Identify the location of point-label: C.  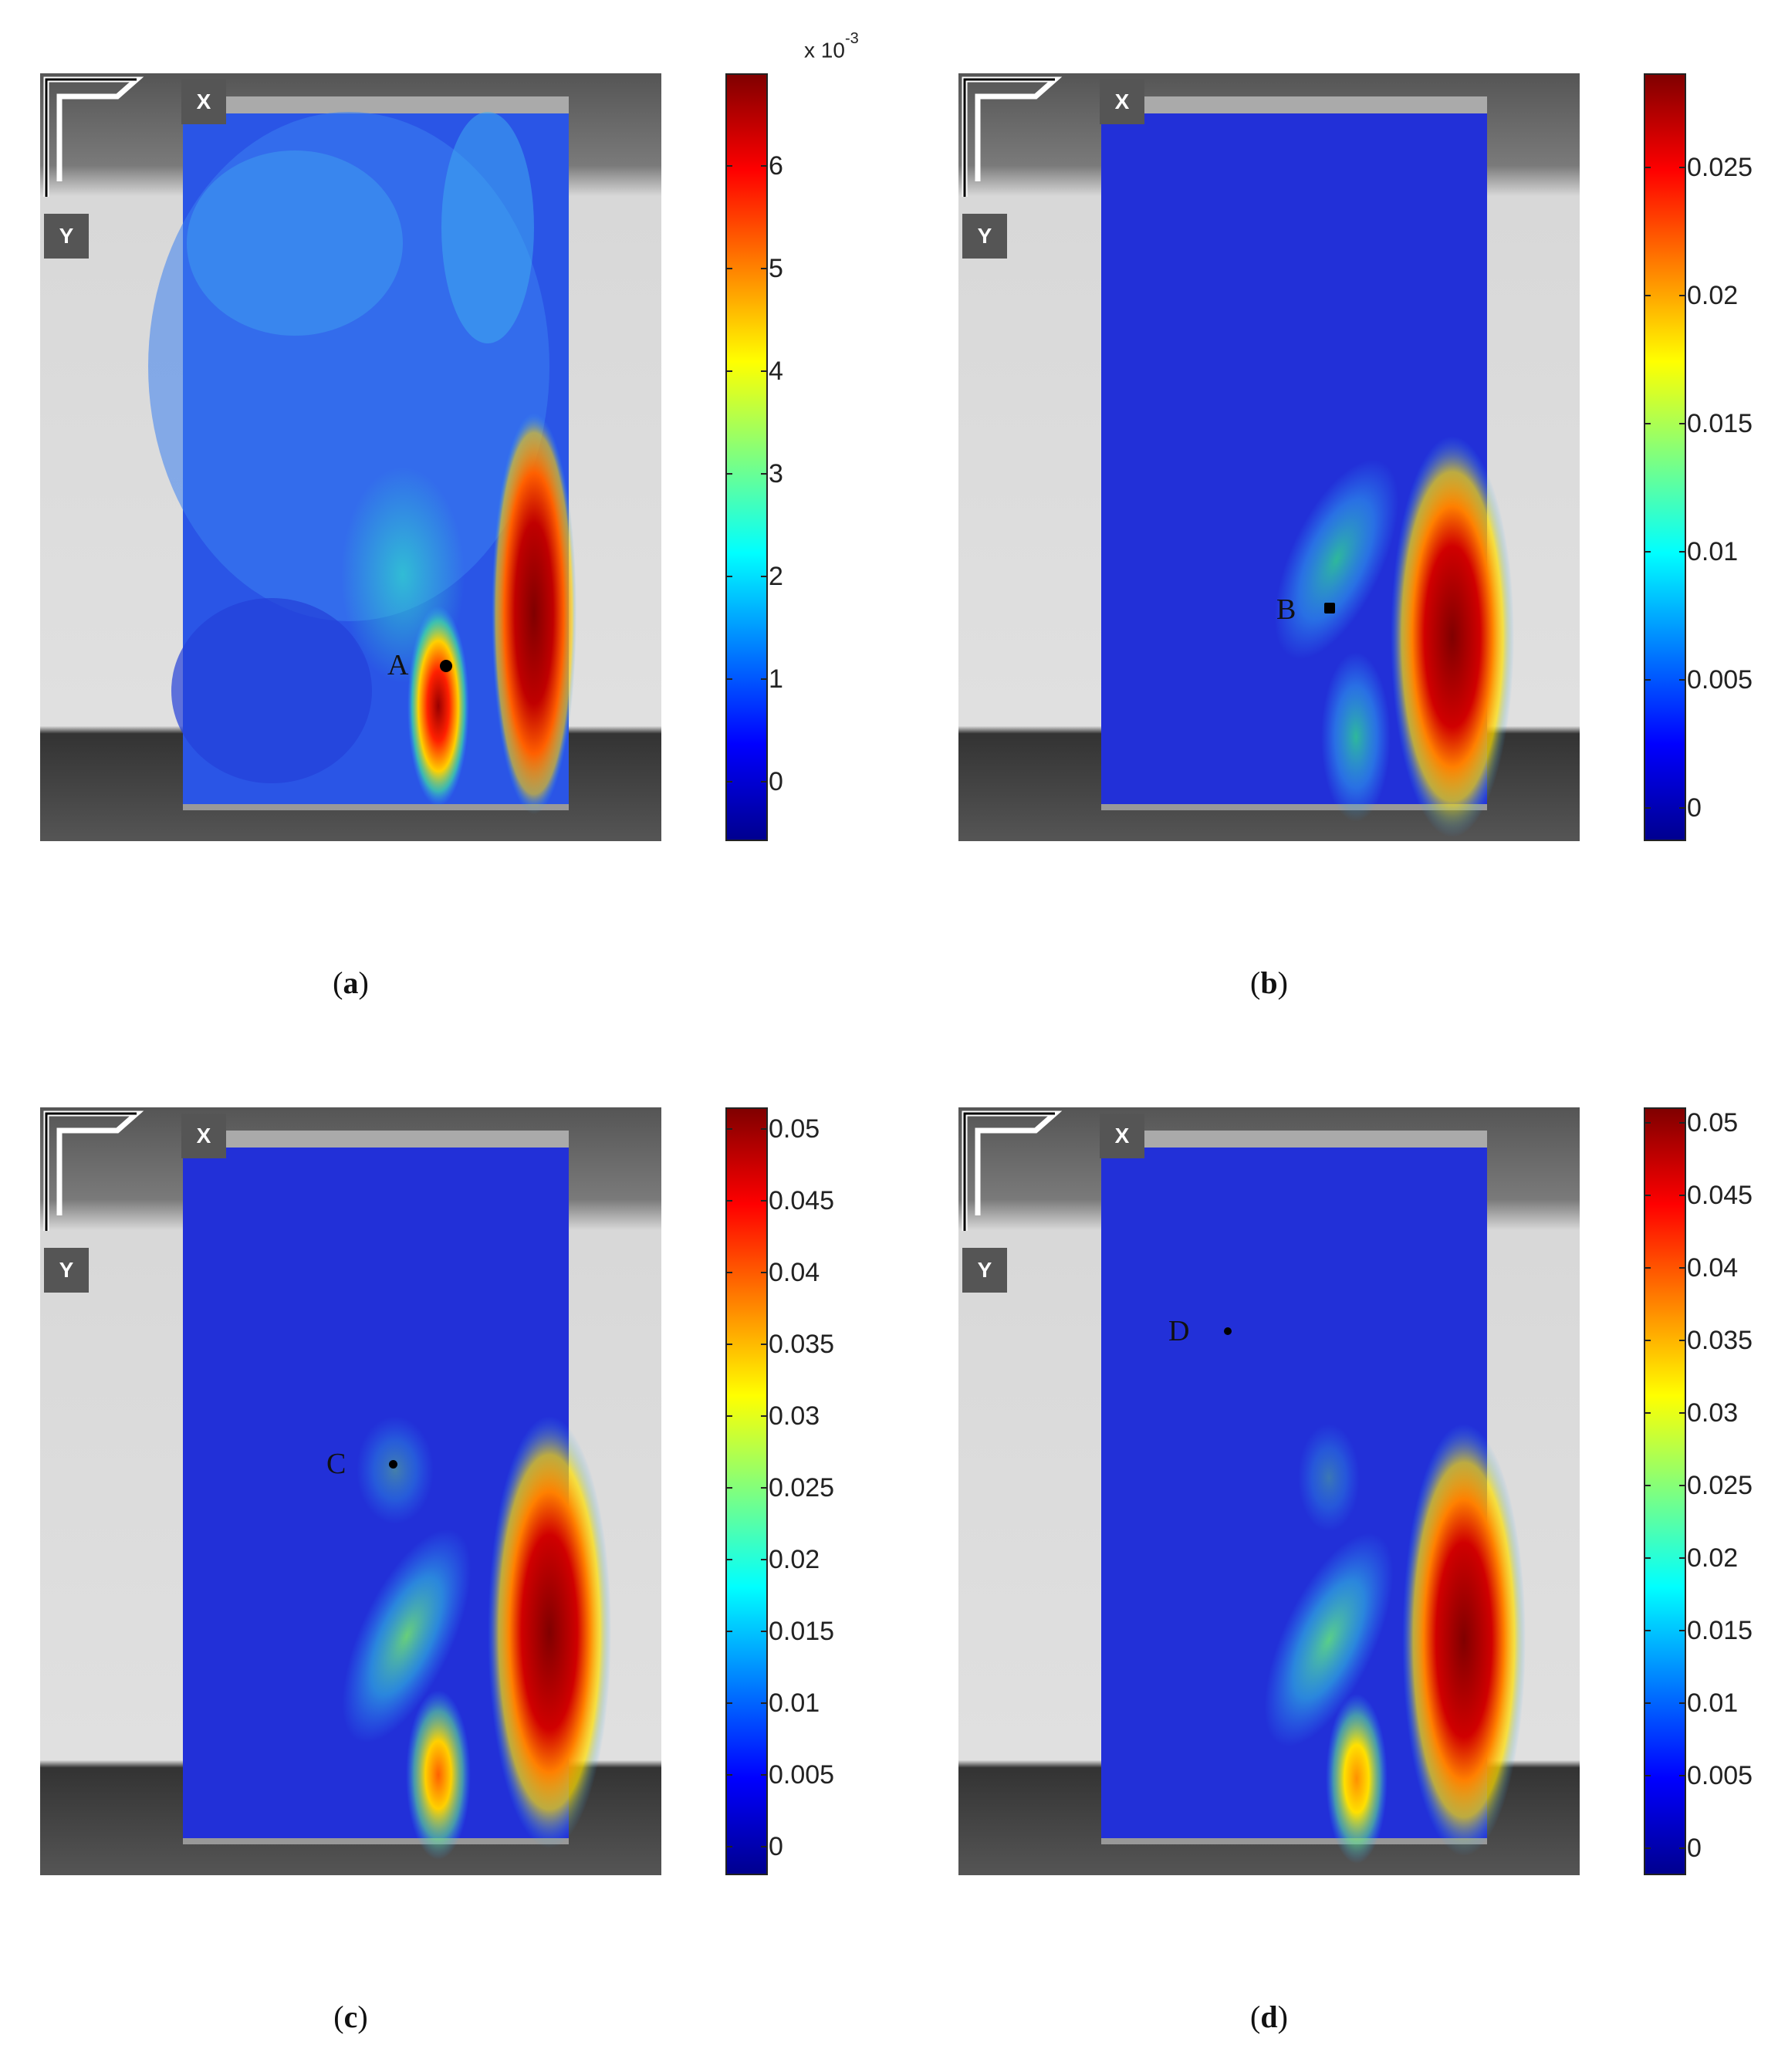
(336, 1464).